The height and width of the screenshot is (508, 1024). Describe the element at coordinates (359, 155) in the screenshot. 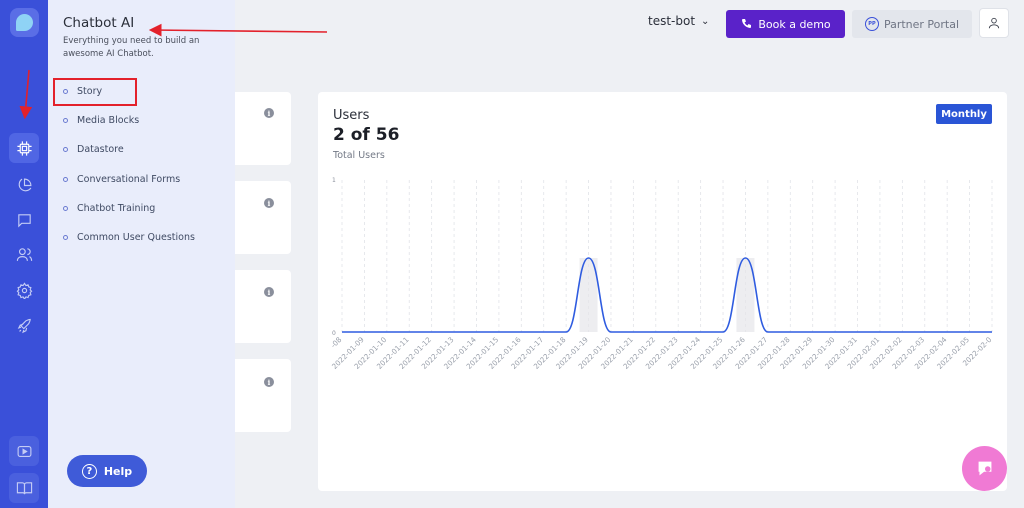

I see `chart-card-sub: Total Users` at that location.